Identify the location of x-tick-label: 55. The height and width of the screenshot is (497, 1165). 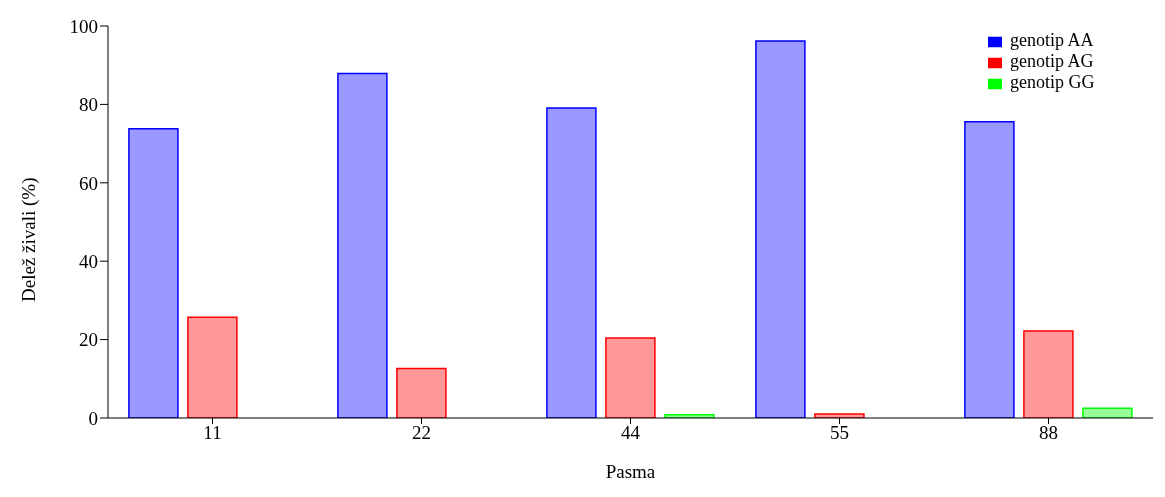
(839, 433).